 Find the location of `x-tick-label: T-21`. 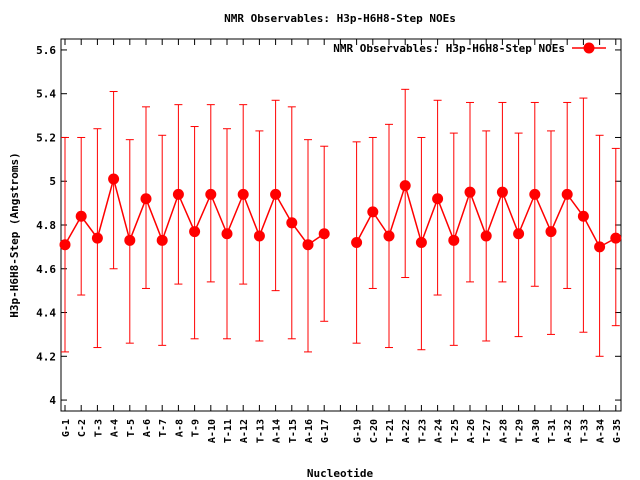

x-tick-label: T-21 is located at coordinates (390, 431).